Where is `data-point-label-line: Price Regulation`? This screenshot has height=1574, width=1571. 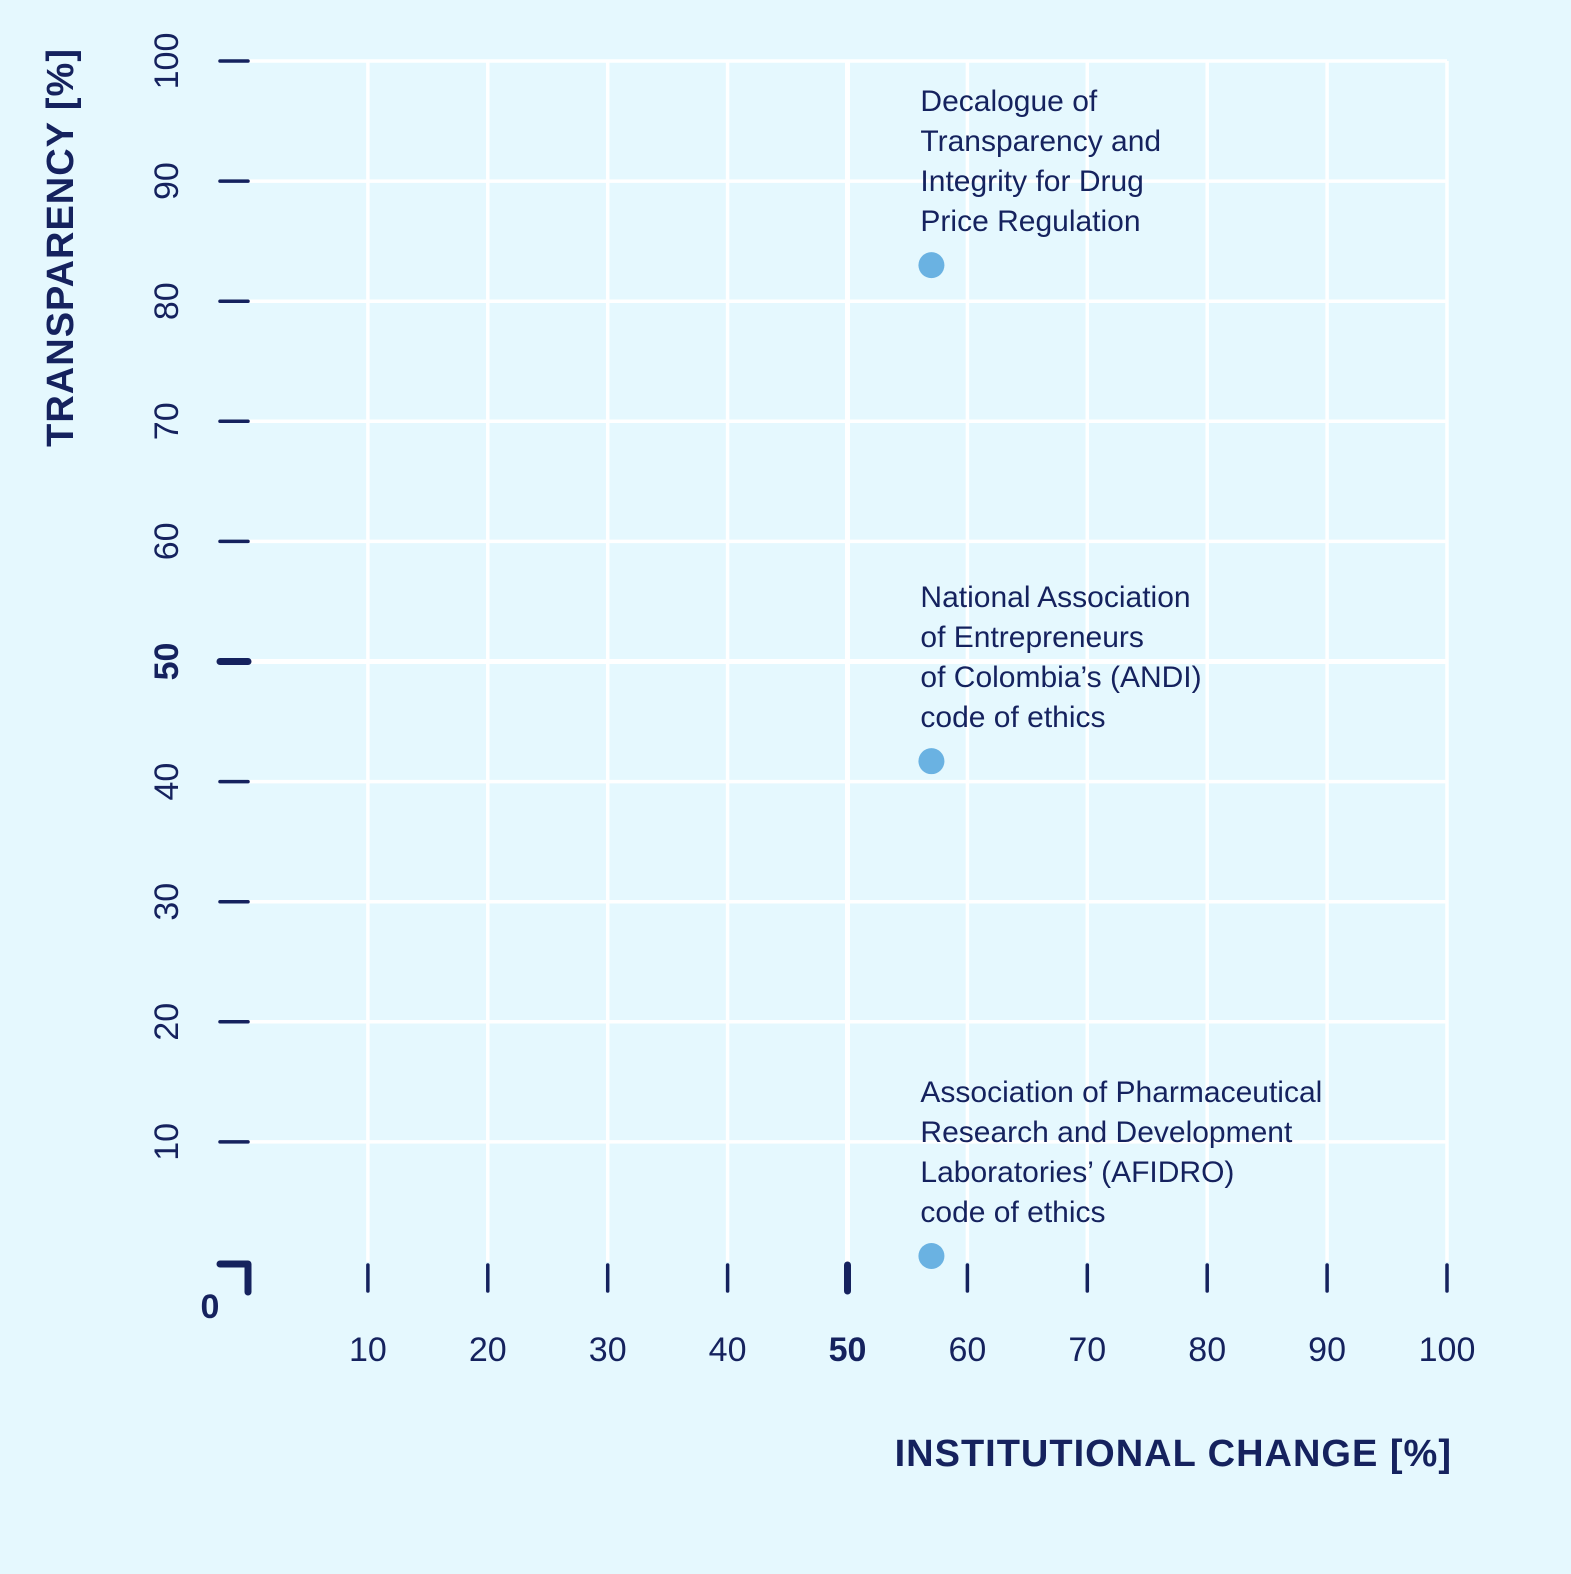
data-point-label-line: Price Regulation is located at coordinates (1030, 221).